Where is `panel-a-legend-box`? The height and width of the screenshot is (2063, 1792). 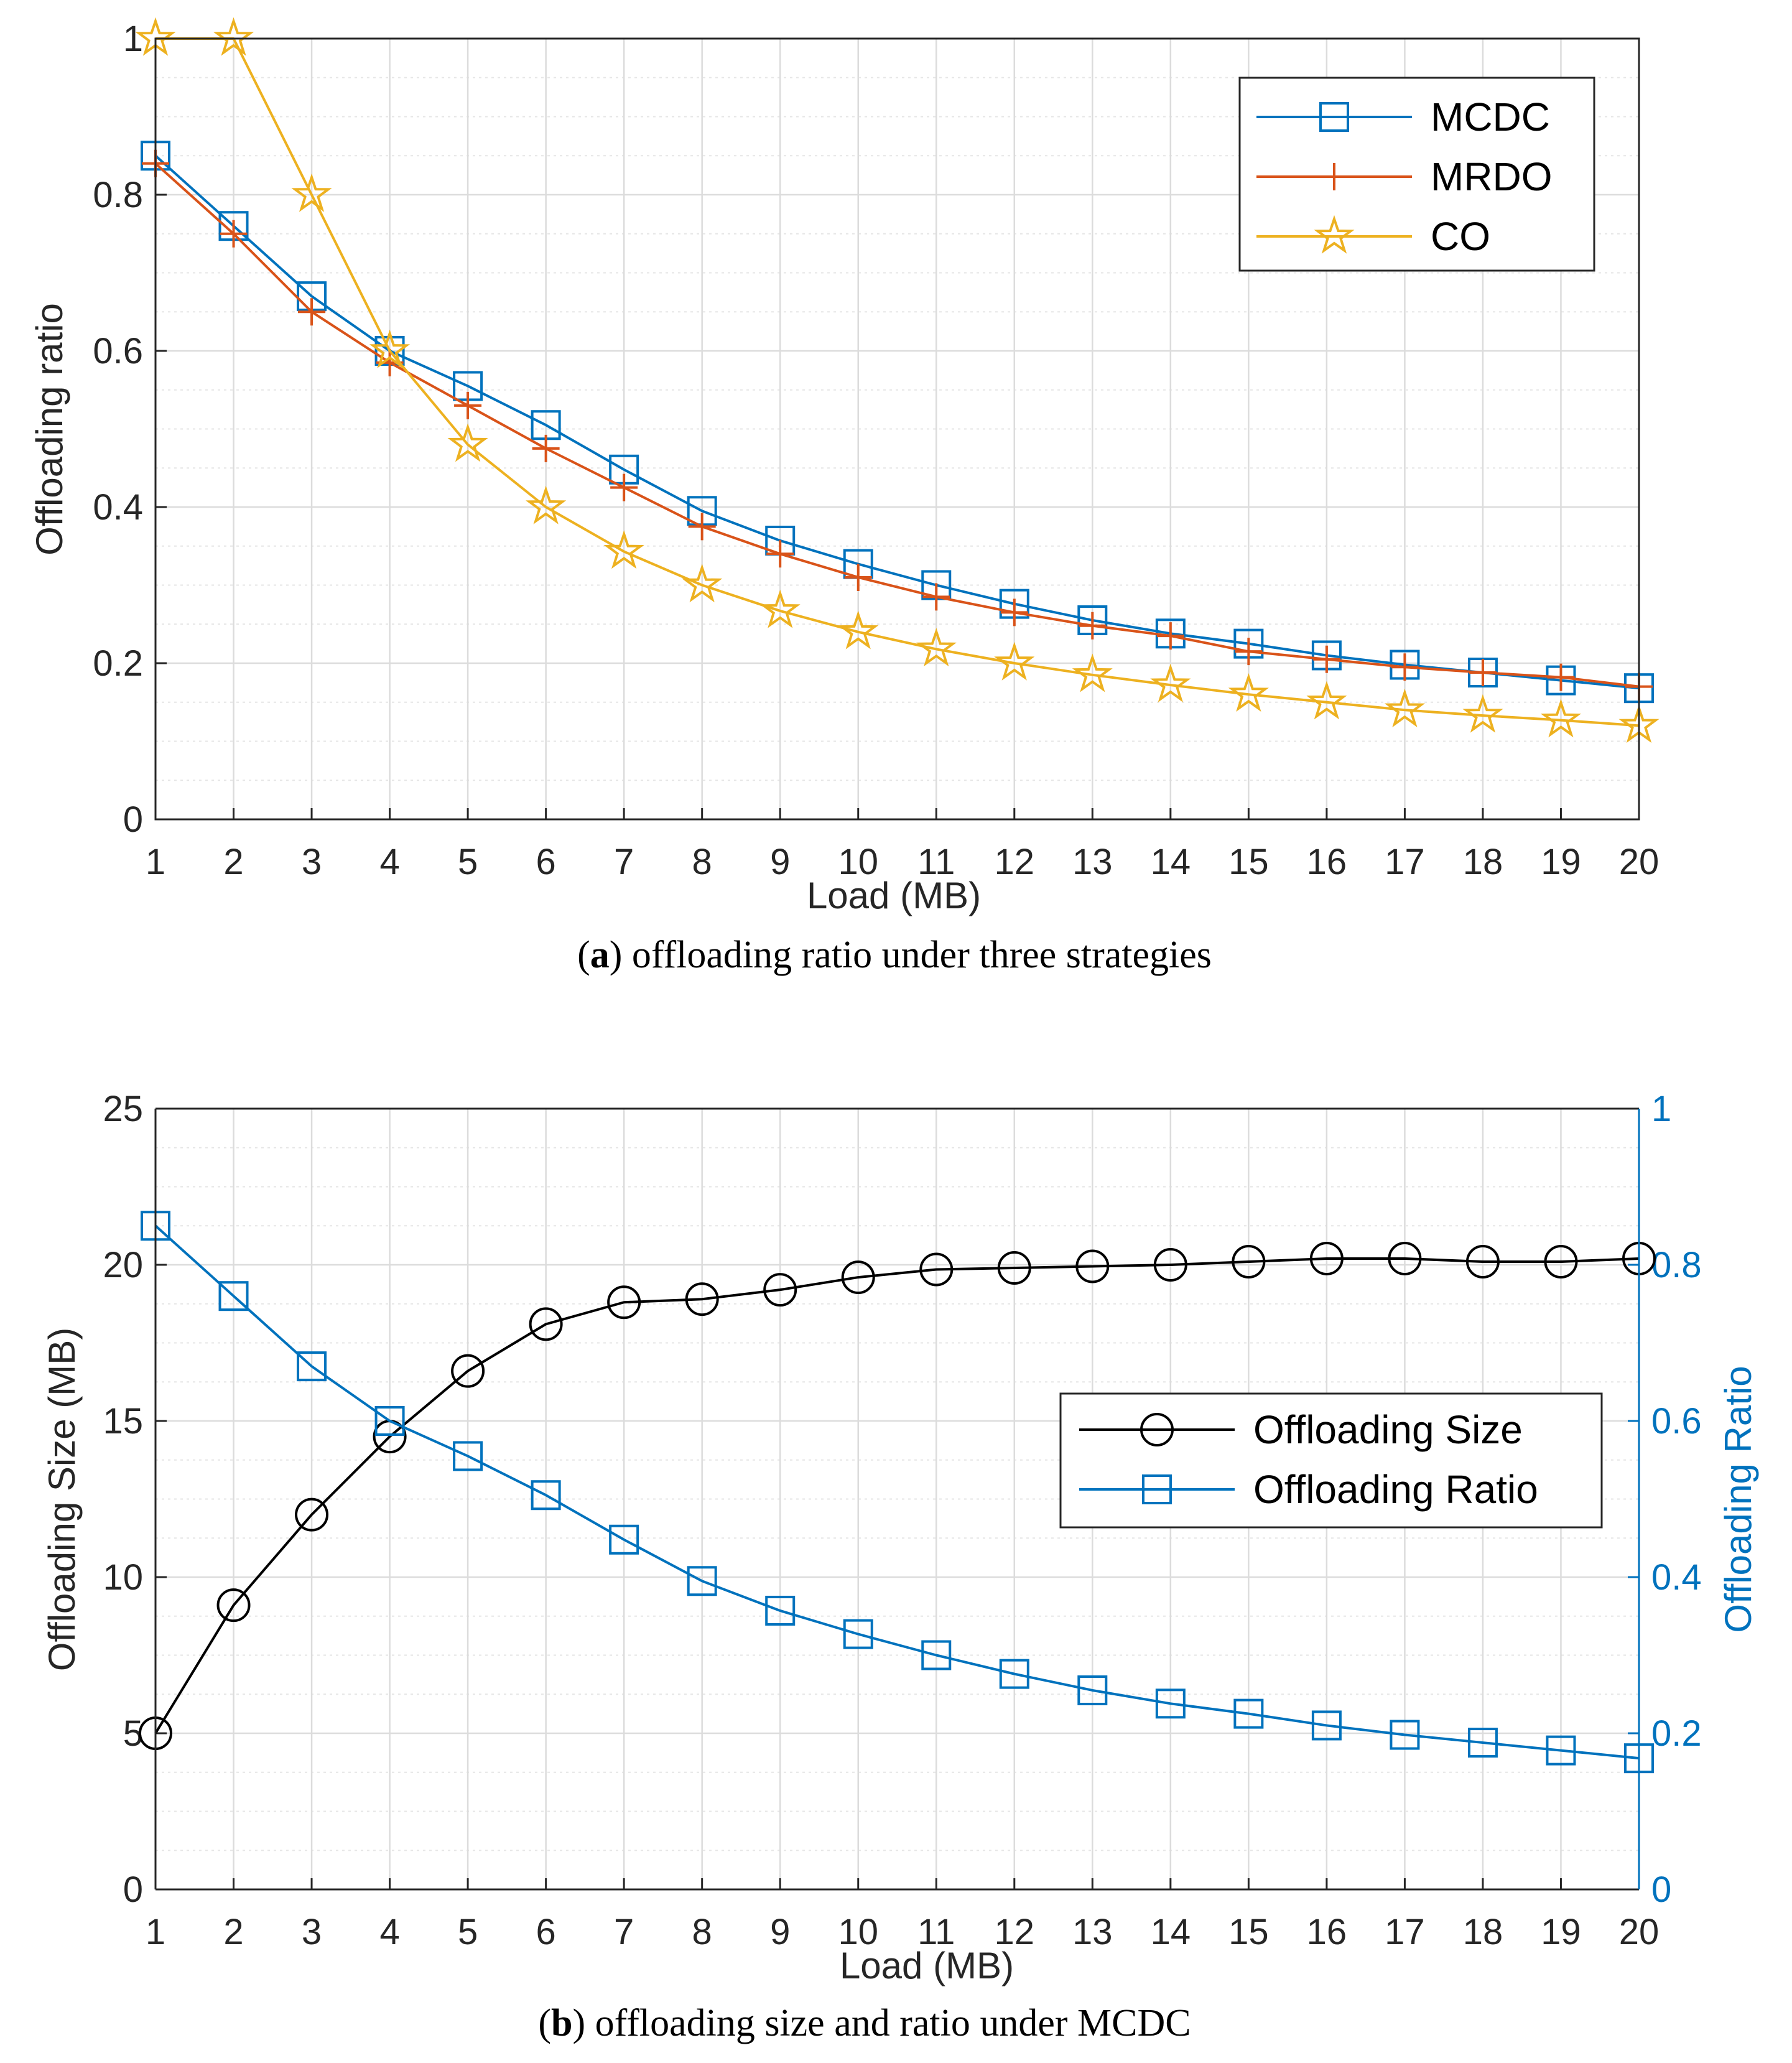 panel-a-legend-box is located at coordinates (1416, 174).